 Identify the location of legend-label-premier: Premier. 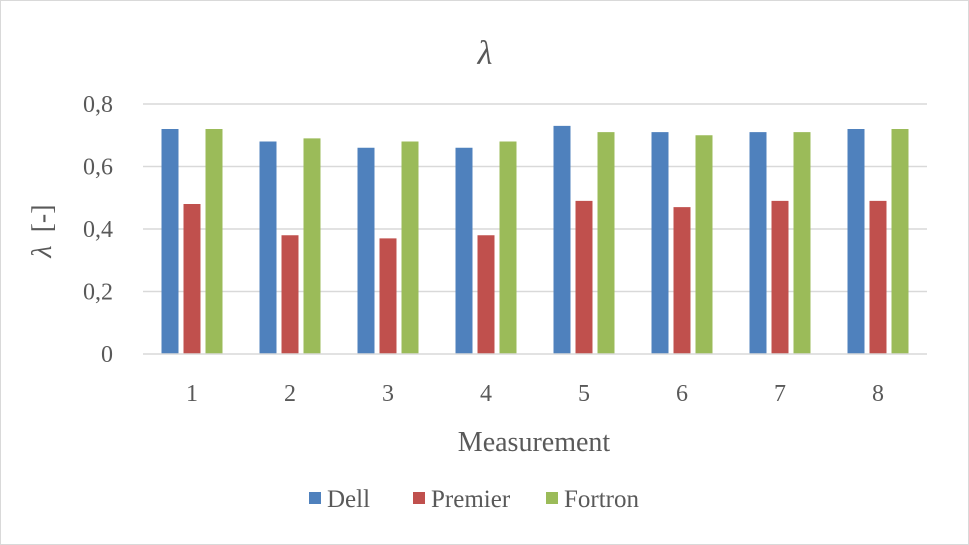
(471, 499).